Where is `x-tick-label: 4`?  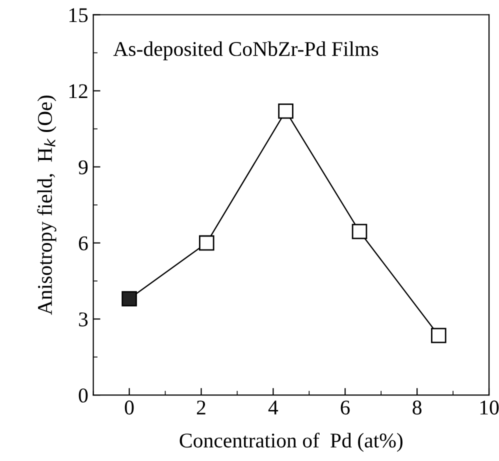
x-tick-label: 4 is located at coordinates (273, 407).